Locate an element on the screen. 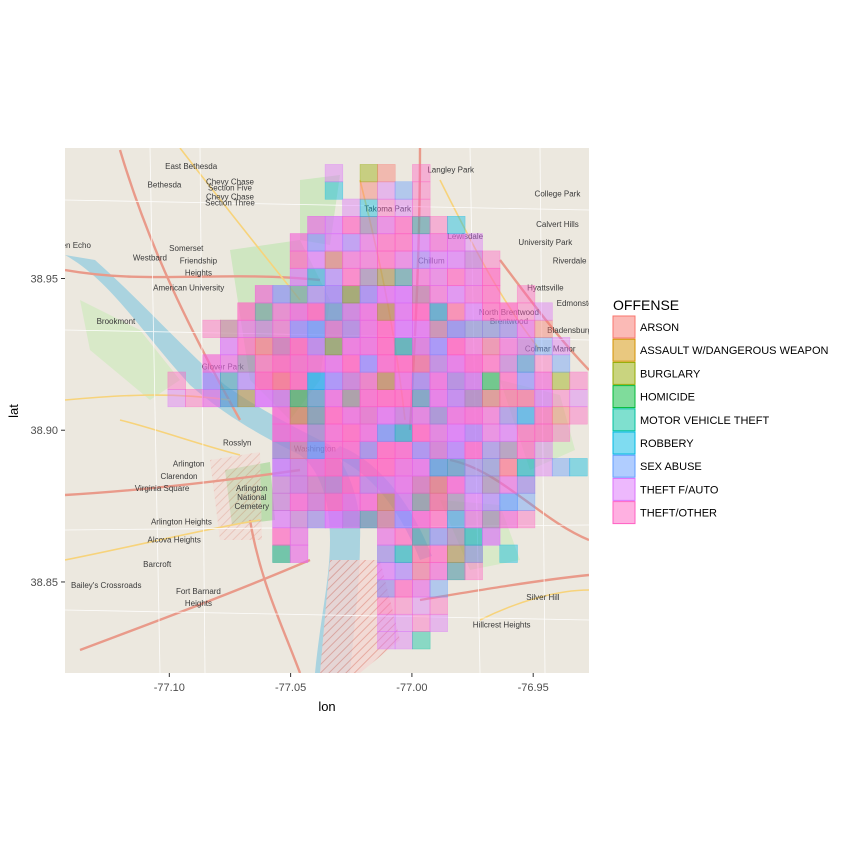 Image resolution: width=856 pixels, height=858 pixels. basemap-place-label: Heights is located at coordinates (198, 272).